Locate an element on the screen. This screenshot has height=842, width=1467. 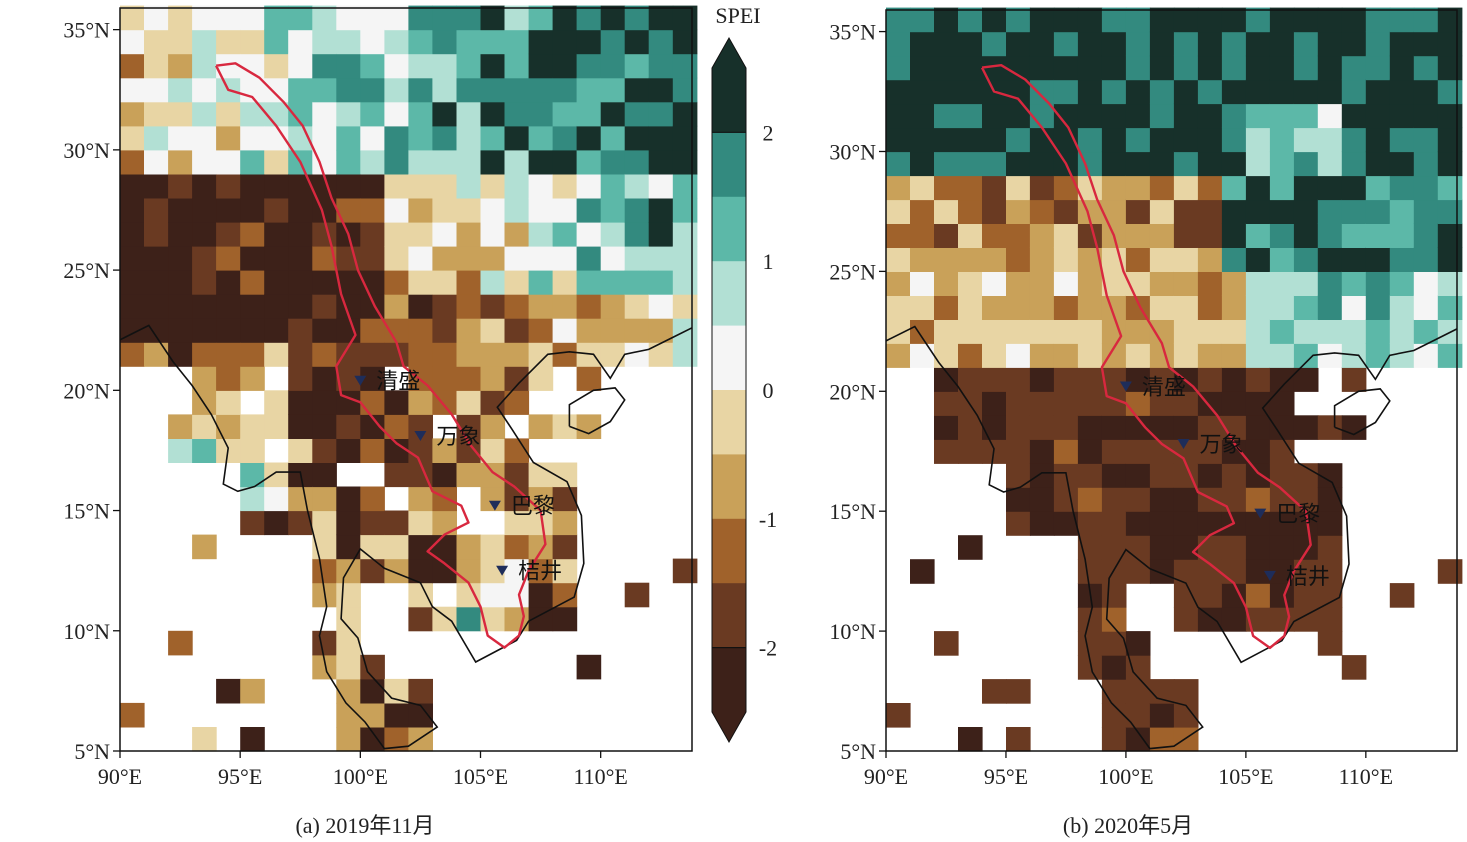
lon-tick-label: 105°E is located at coordinates (480, 776).